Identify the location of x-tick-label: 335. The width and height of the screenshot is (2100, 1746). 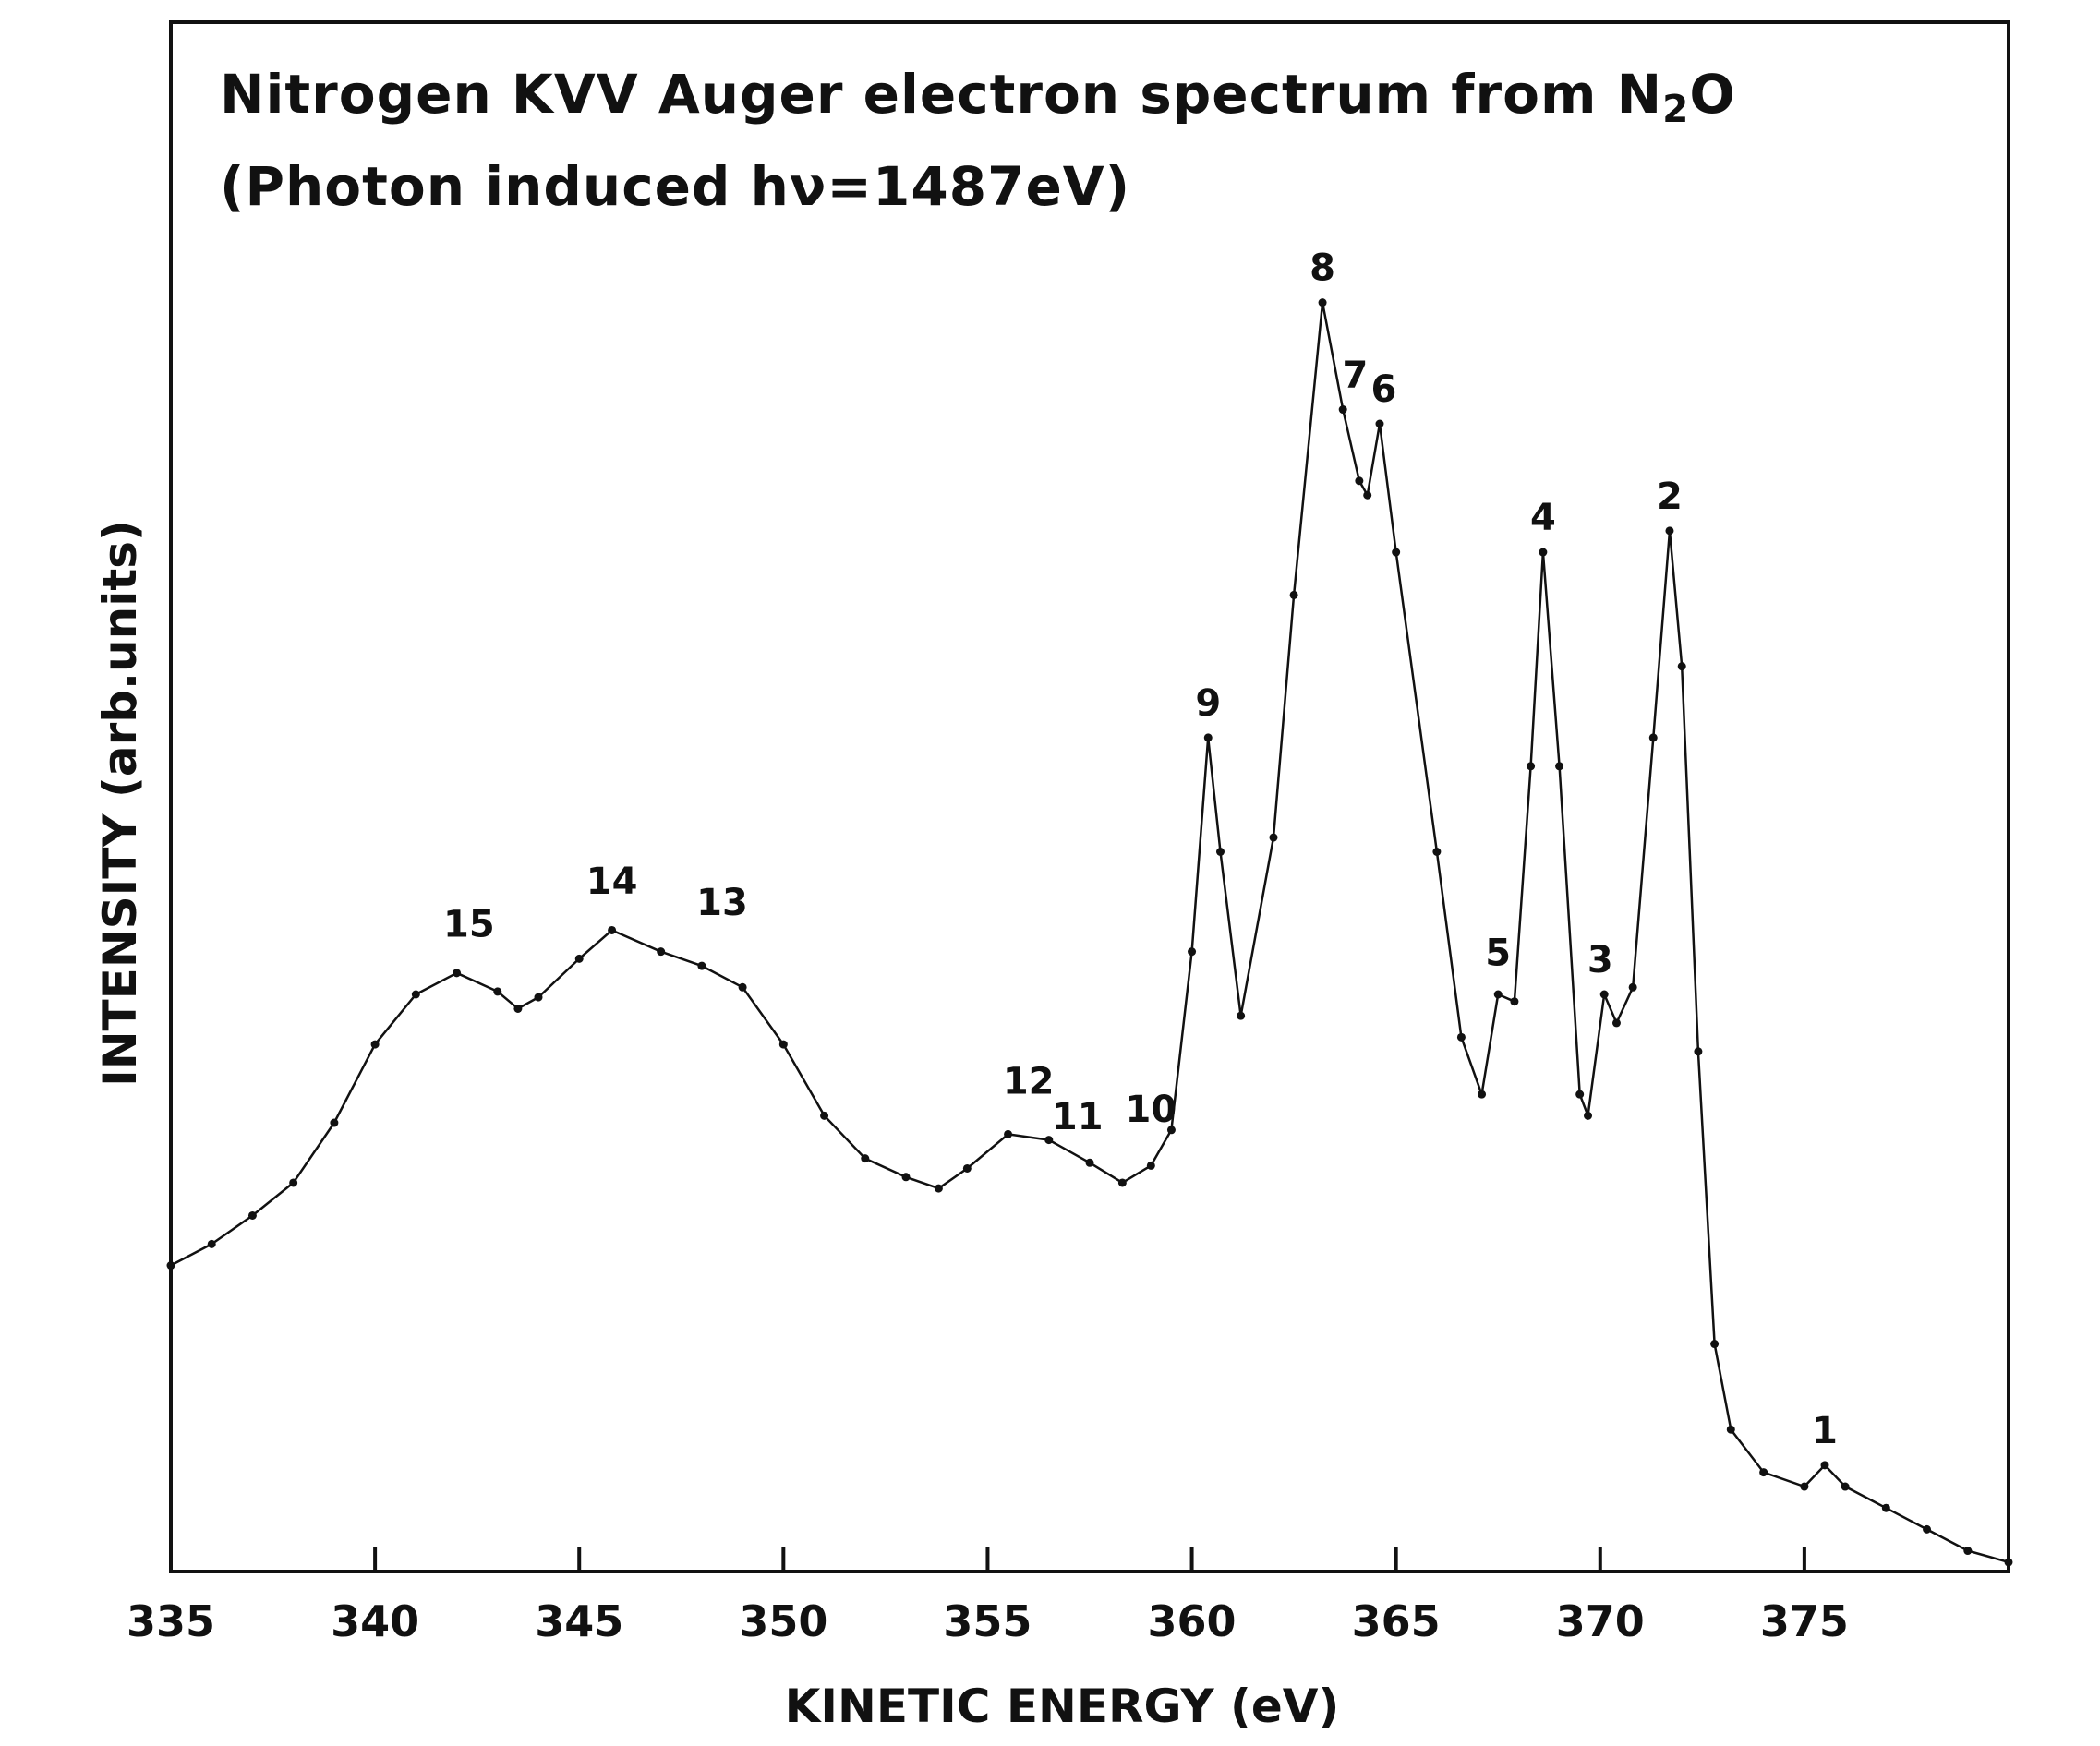
(171, 1621).